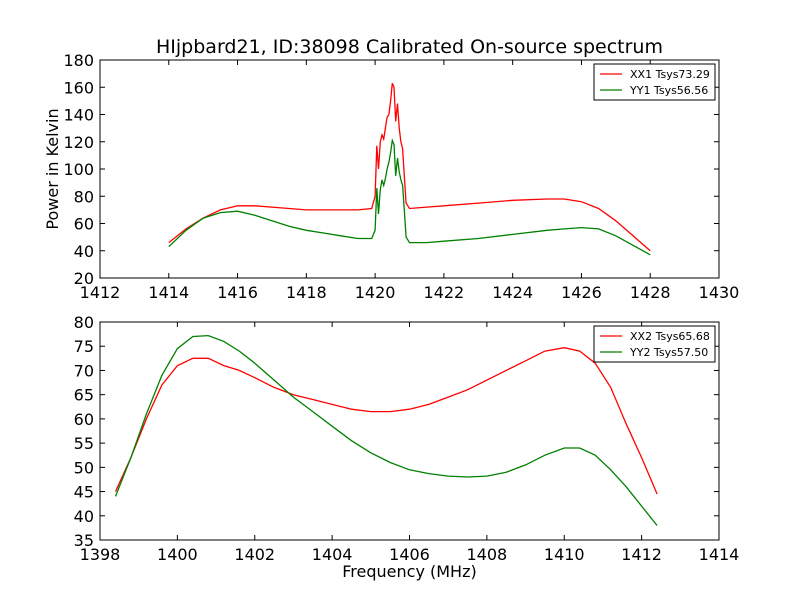  I want to click on x-tick-label: 1426, so click(581, 292).